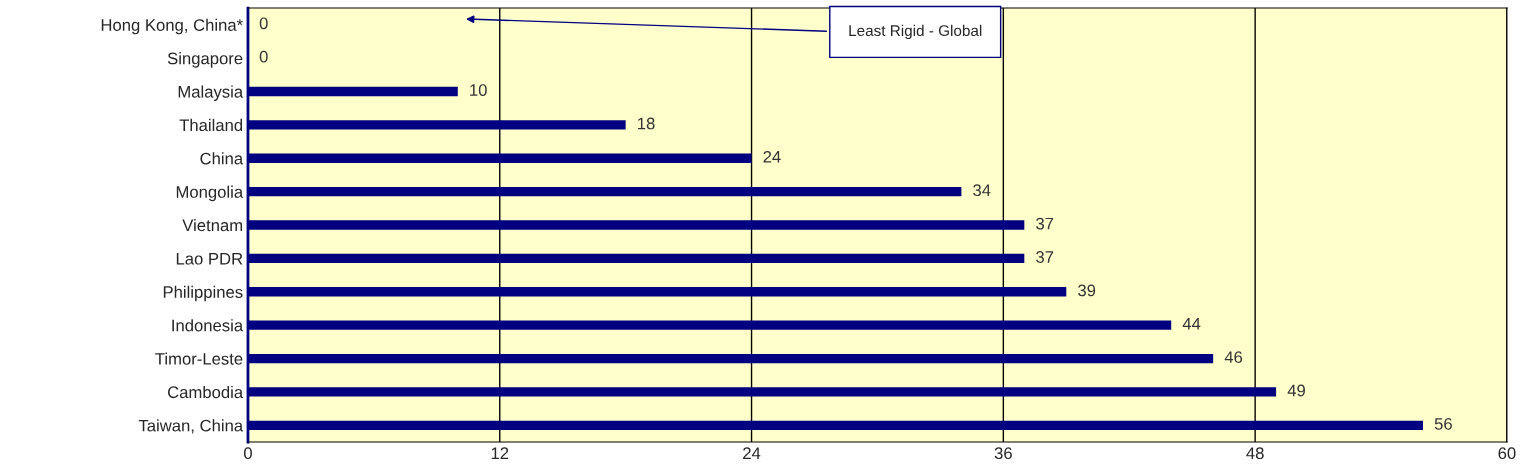  What do you see at coordinates (1191, 324) in the screenshot?
I see `data-label: 44` at bounding box center [1191, 324].